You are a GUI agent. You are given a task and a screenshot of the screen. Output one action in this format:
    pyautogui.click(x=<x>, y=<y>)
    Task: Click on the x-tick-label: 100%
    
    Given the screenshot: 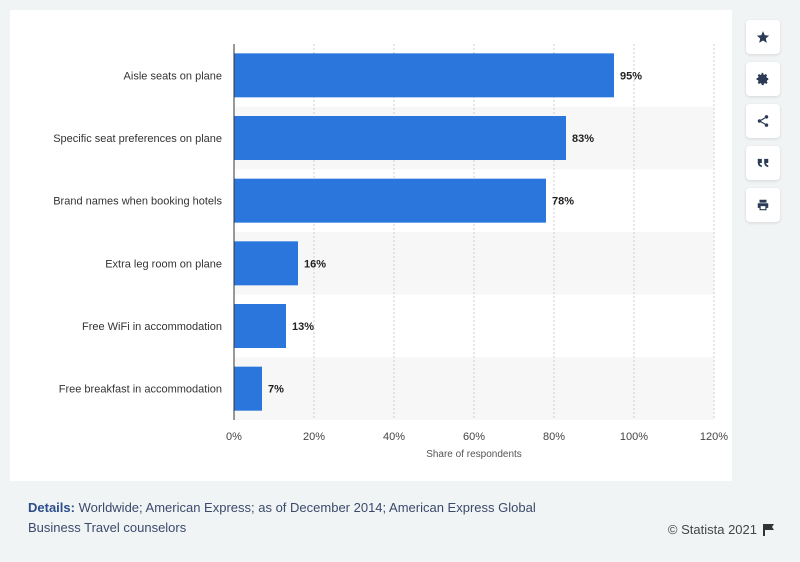 What is the action you would take?
    pyautogui.click(x=634, y=437)
    